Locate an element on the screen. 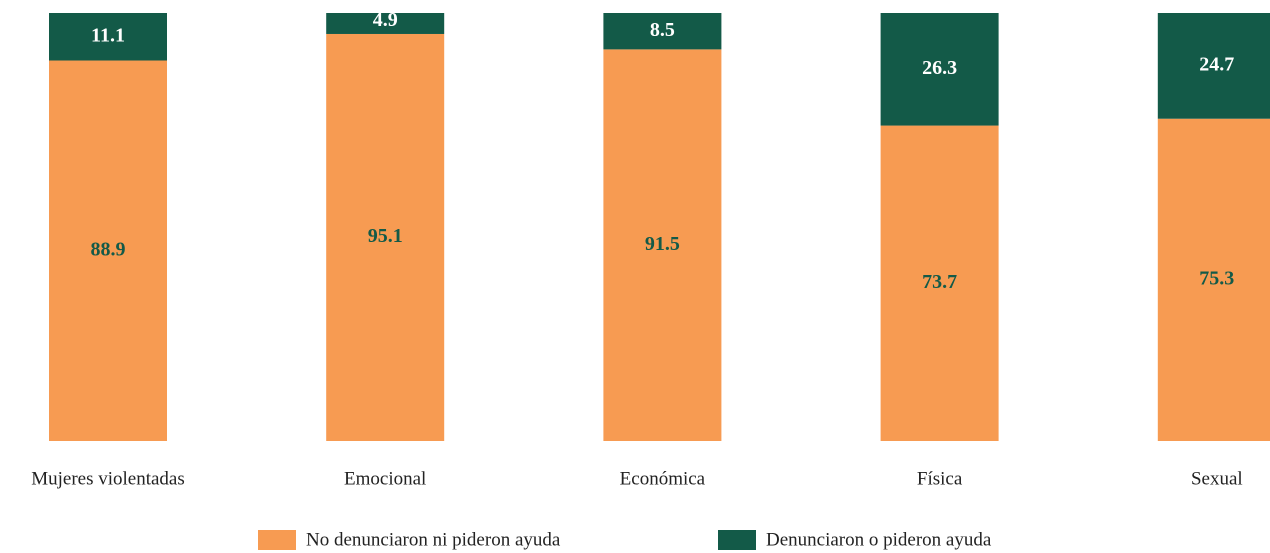  value-label: 75.3 is located at coordinates (1216, 278).